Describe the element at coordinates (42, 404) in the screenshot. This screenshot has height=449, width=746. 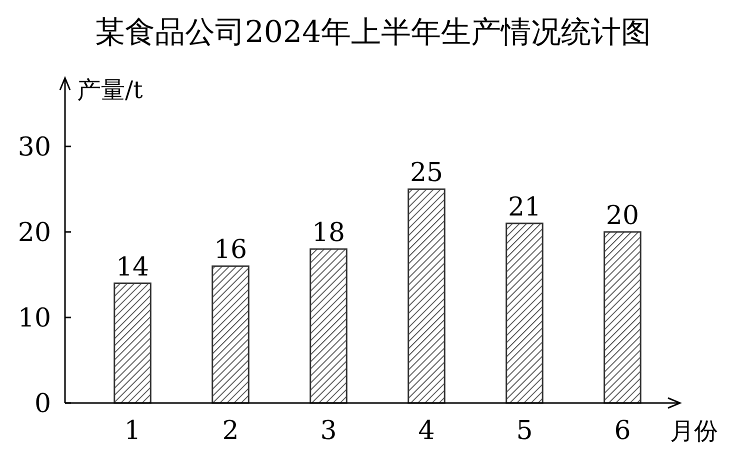
I see `y-tick-label: 0` at that location.